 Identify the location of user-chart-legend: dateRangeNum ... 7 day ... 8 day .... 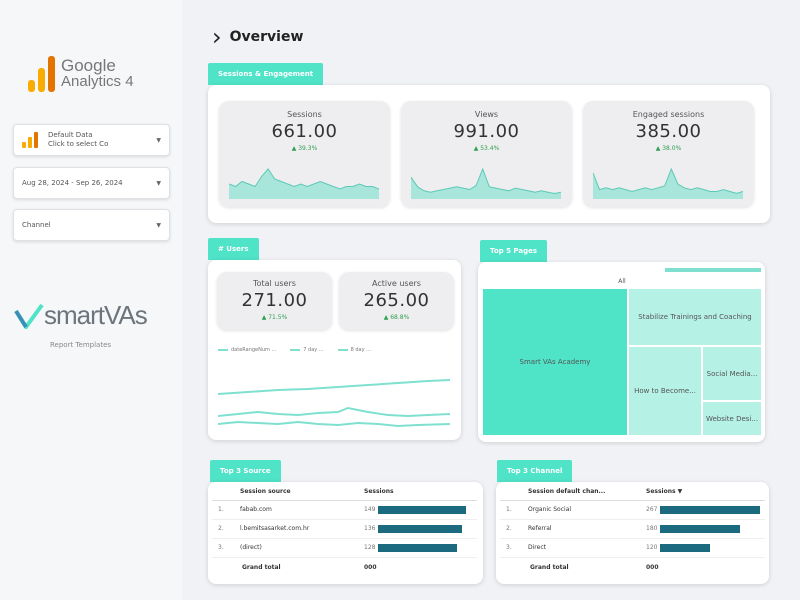
(294, 350).